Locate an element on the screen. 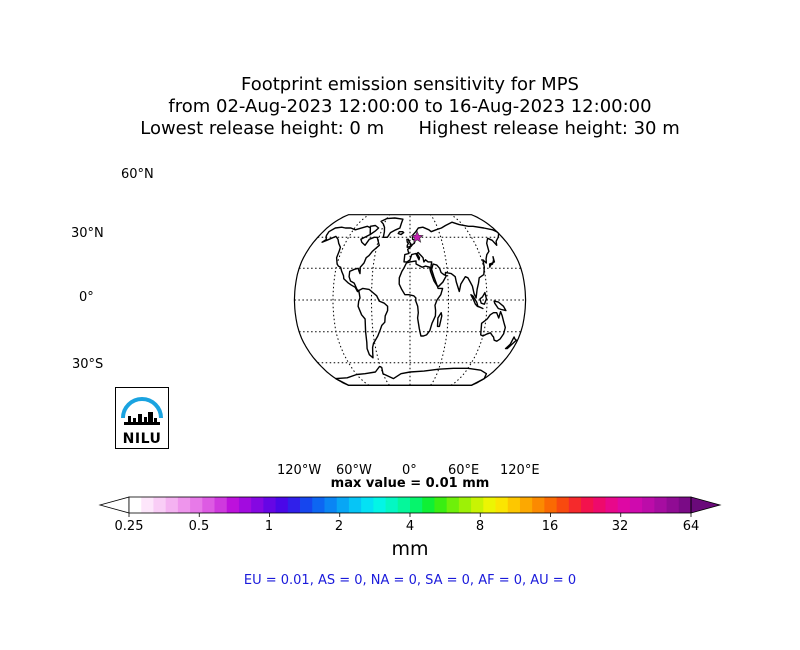 The image size is (800, 650). colorbar-tick-label: 32 is located at coordinates (620, 526).